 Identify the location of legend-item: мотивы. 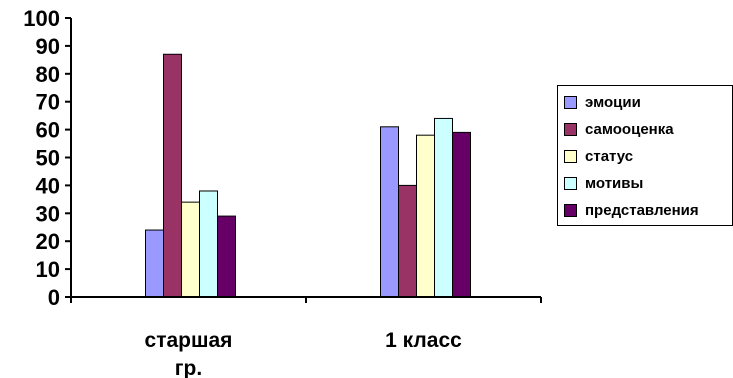
(603, 183).